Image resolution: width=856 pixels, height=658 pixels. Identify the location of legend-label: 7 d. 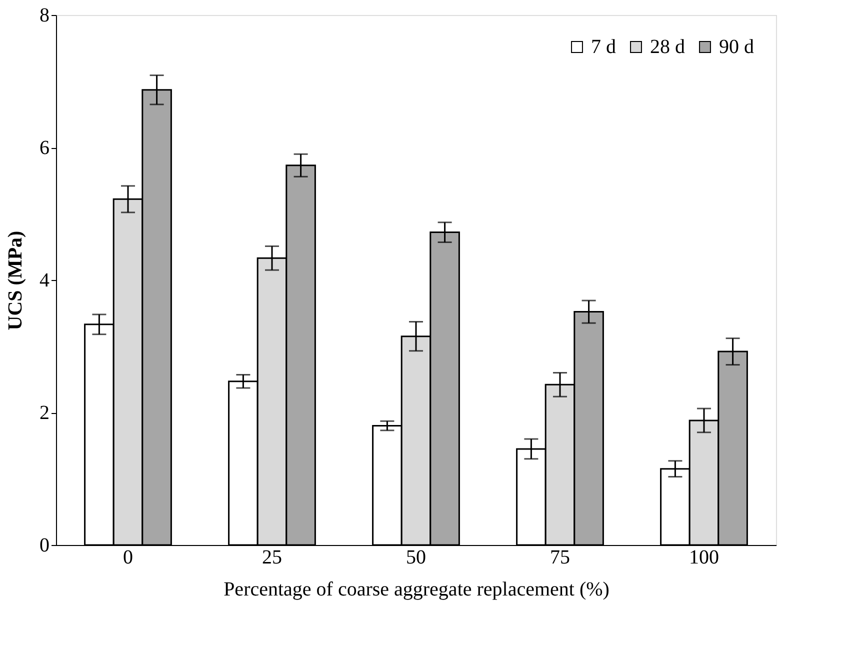
(603, 47).